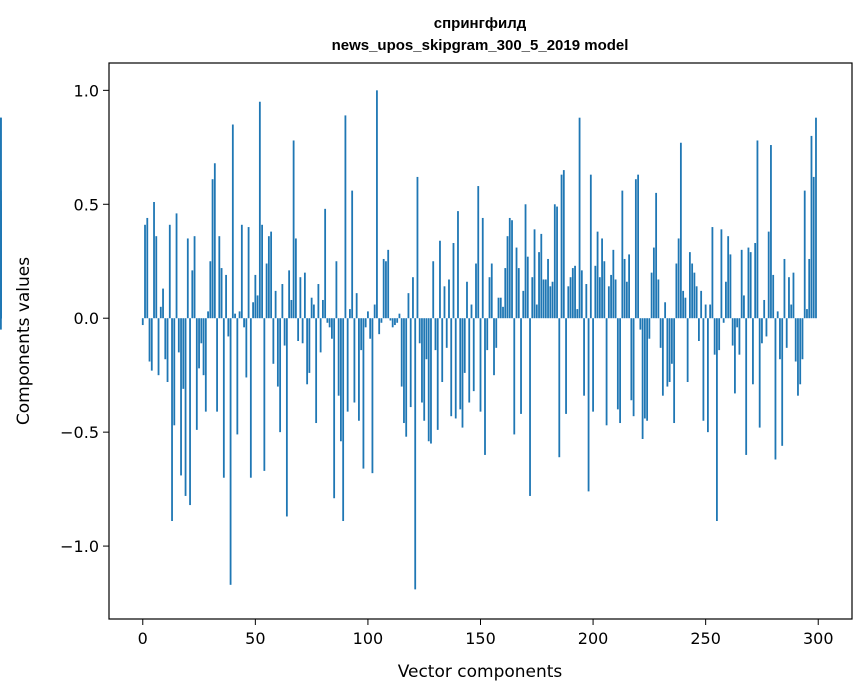  Describe the element at coordinates (480, 23) in the screenshot. I see `chart-title: спрингфилд` at that location.